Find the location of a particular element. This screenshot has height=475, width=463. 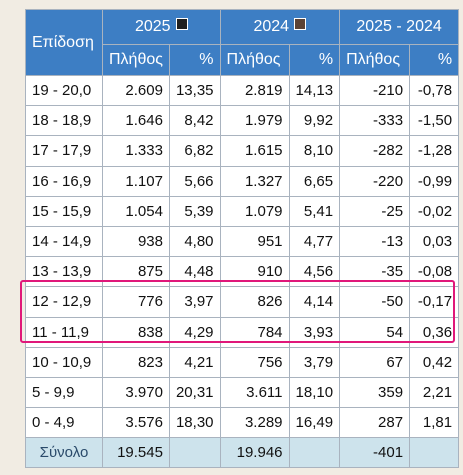

cell-range: 10 - 10,9 is located at coordinates (64, 362).